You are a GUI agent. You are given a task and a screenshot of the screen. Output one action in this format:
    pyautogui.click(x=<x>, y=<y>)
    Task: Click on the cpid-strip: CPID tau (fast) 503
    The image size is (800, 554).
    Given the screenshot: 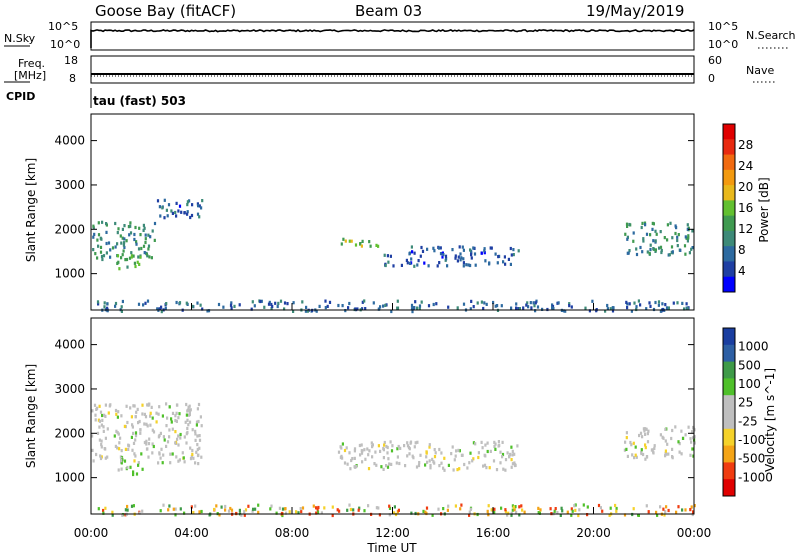 What is the action you would take?
    pyautogui.click(x=96, y=98)
    